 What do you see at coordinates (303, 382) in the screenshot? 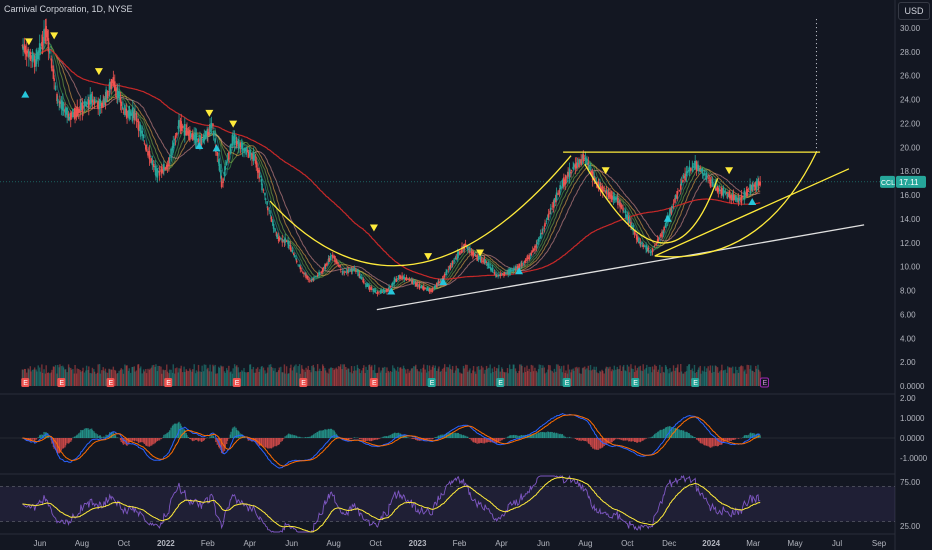
I see `earnings-marker` at bounding box center [303, 382].